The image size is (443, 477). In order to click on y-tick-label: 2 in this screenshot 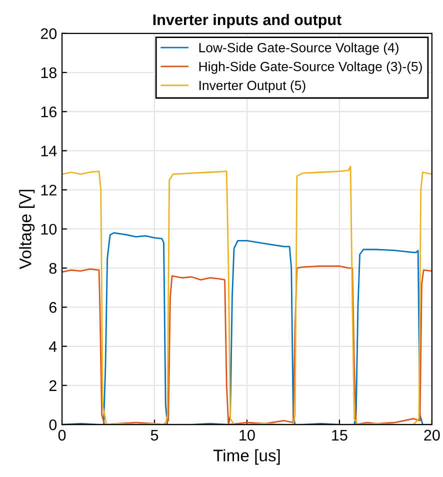, I will do `click(52, 385)`.